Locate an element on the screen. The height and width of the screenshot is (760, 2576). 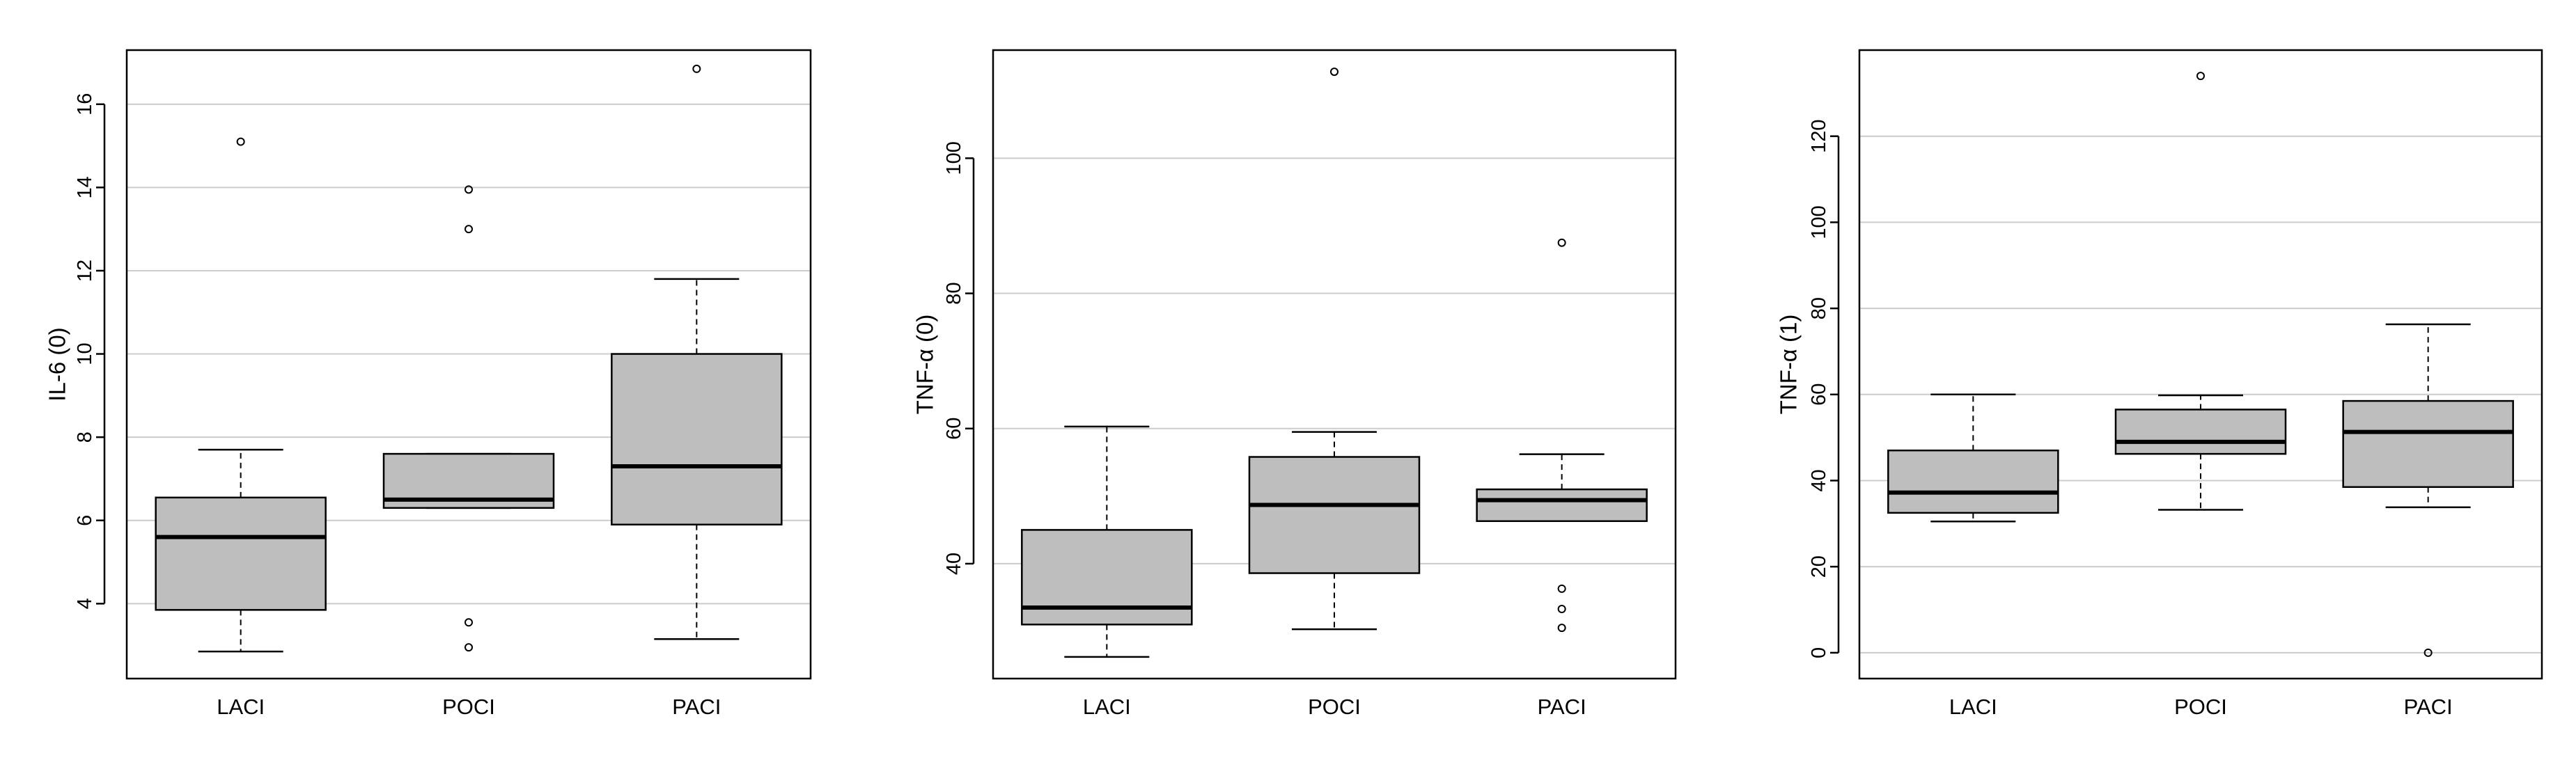
y-tick-label: 20 is located at coordinates (1819, 566).